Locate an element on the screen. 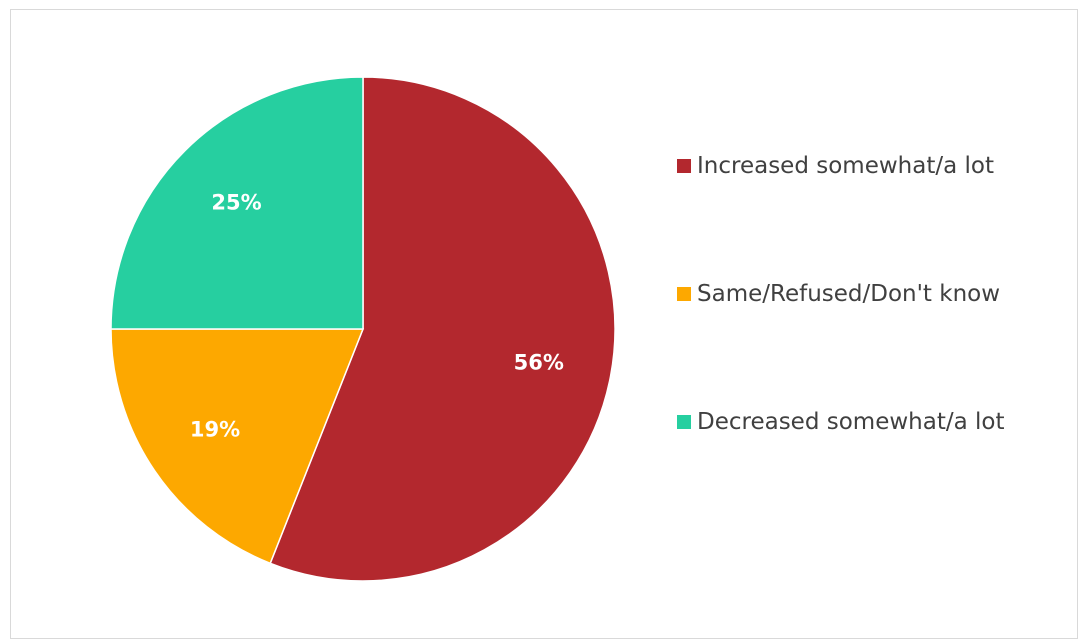 This screenshot has width=1085, height=643. legend-swatch-same is located at coordinates (684, 294).